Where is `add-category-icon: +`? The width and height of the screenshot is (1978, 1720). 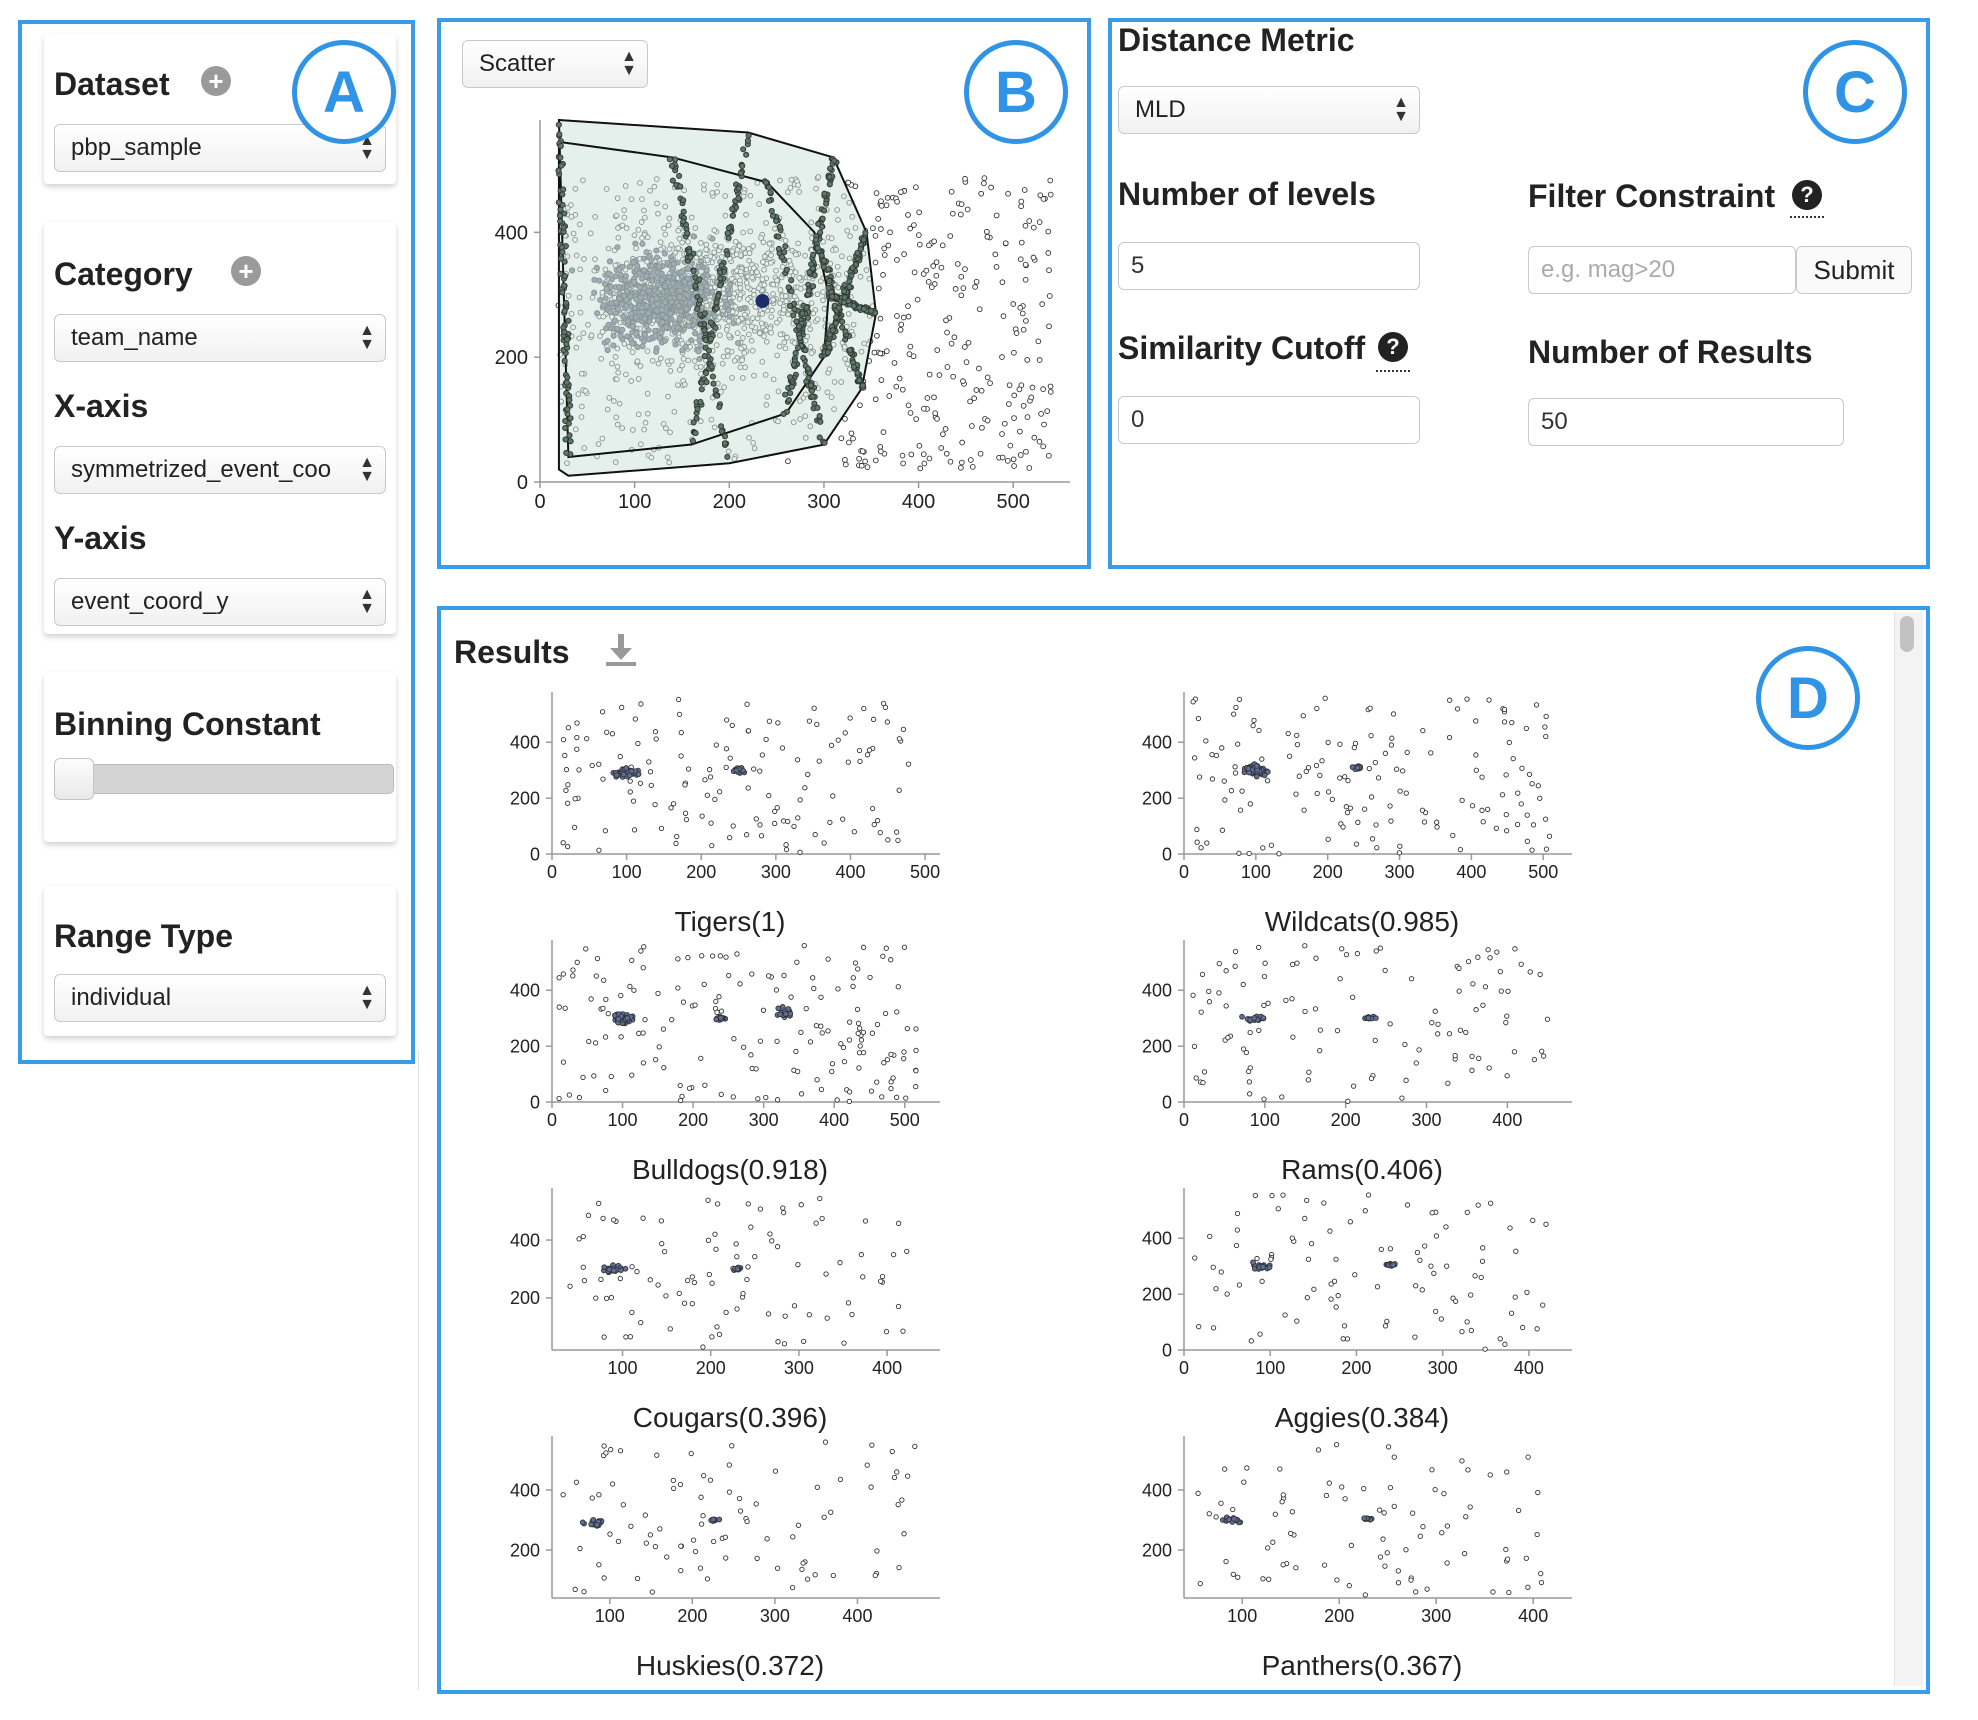
add-category-icon: + is located at coordinates (246, 271).